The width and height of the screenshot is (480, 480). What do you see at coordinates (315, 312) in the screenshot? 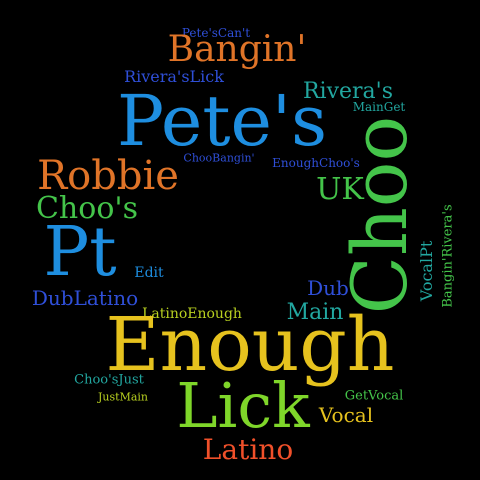
I see `word-main: Main` at bounding box center [315, 312].